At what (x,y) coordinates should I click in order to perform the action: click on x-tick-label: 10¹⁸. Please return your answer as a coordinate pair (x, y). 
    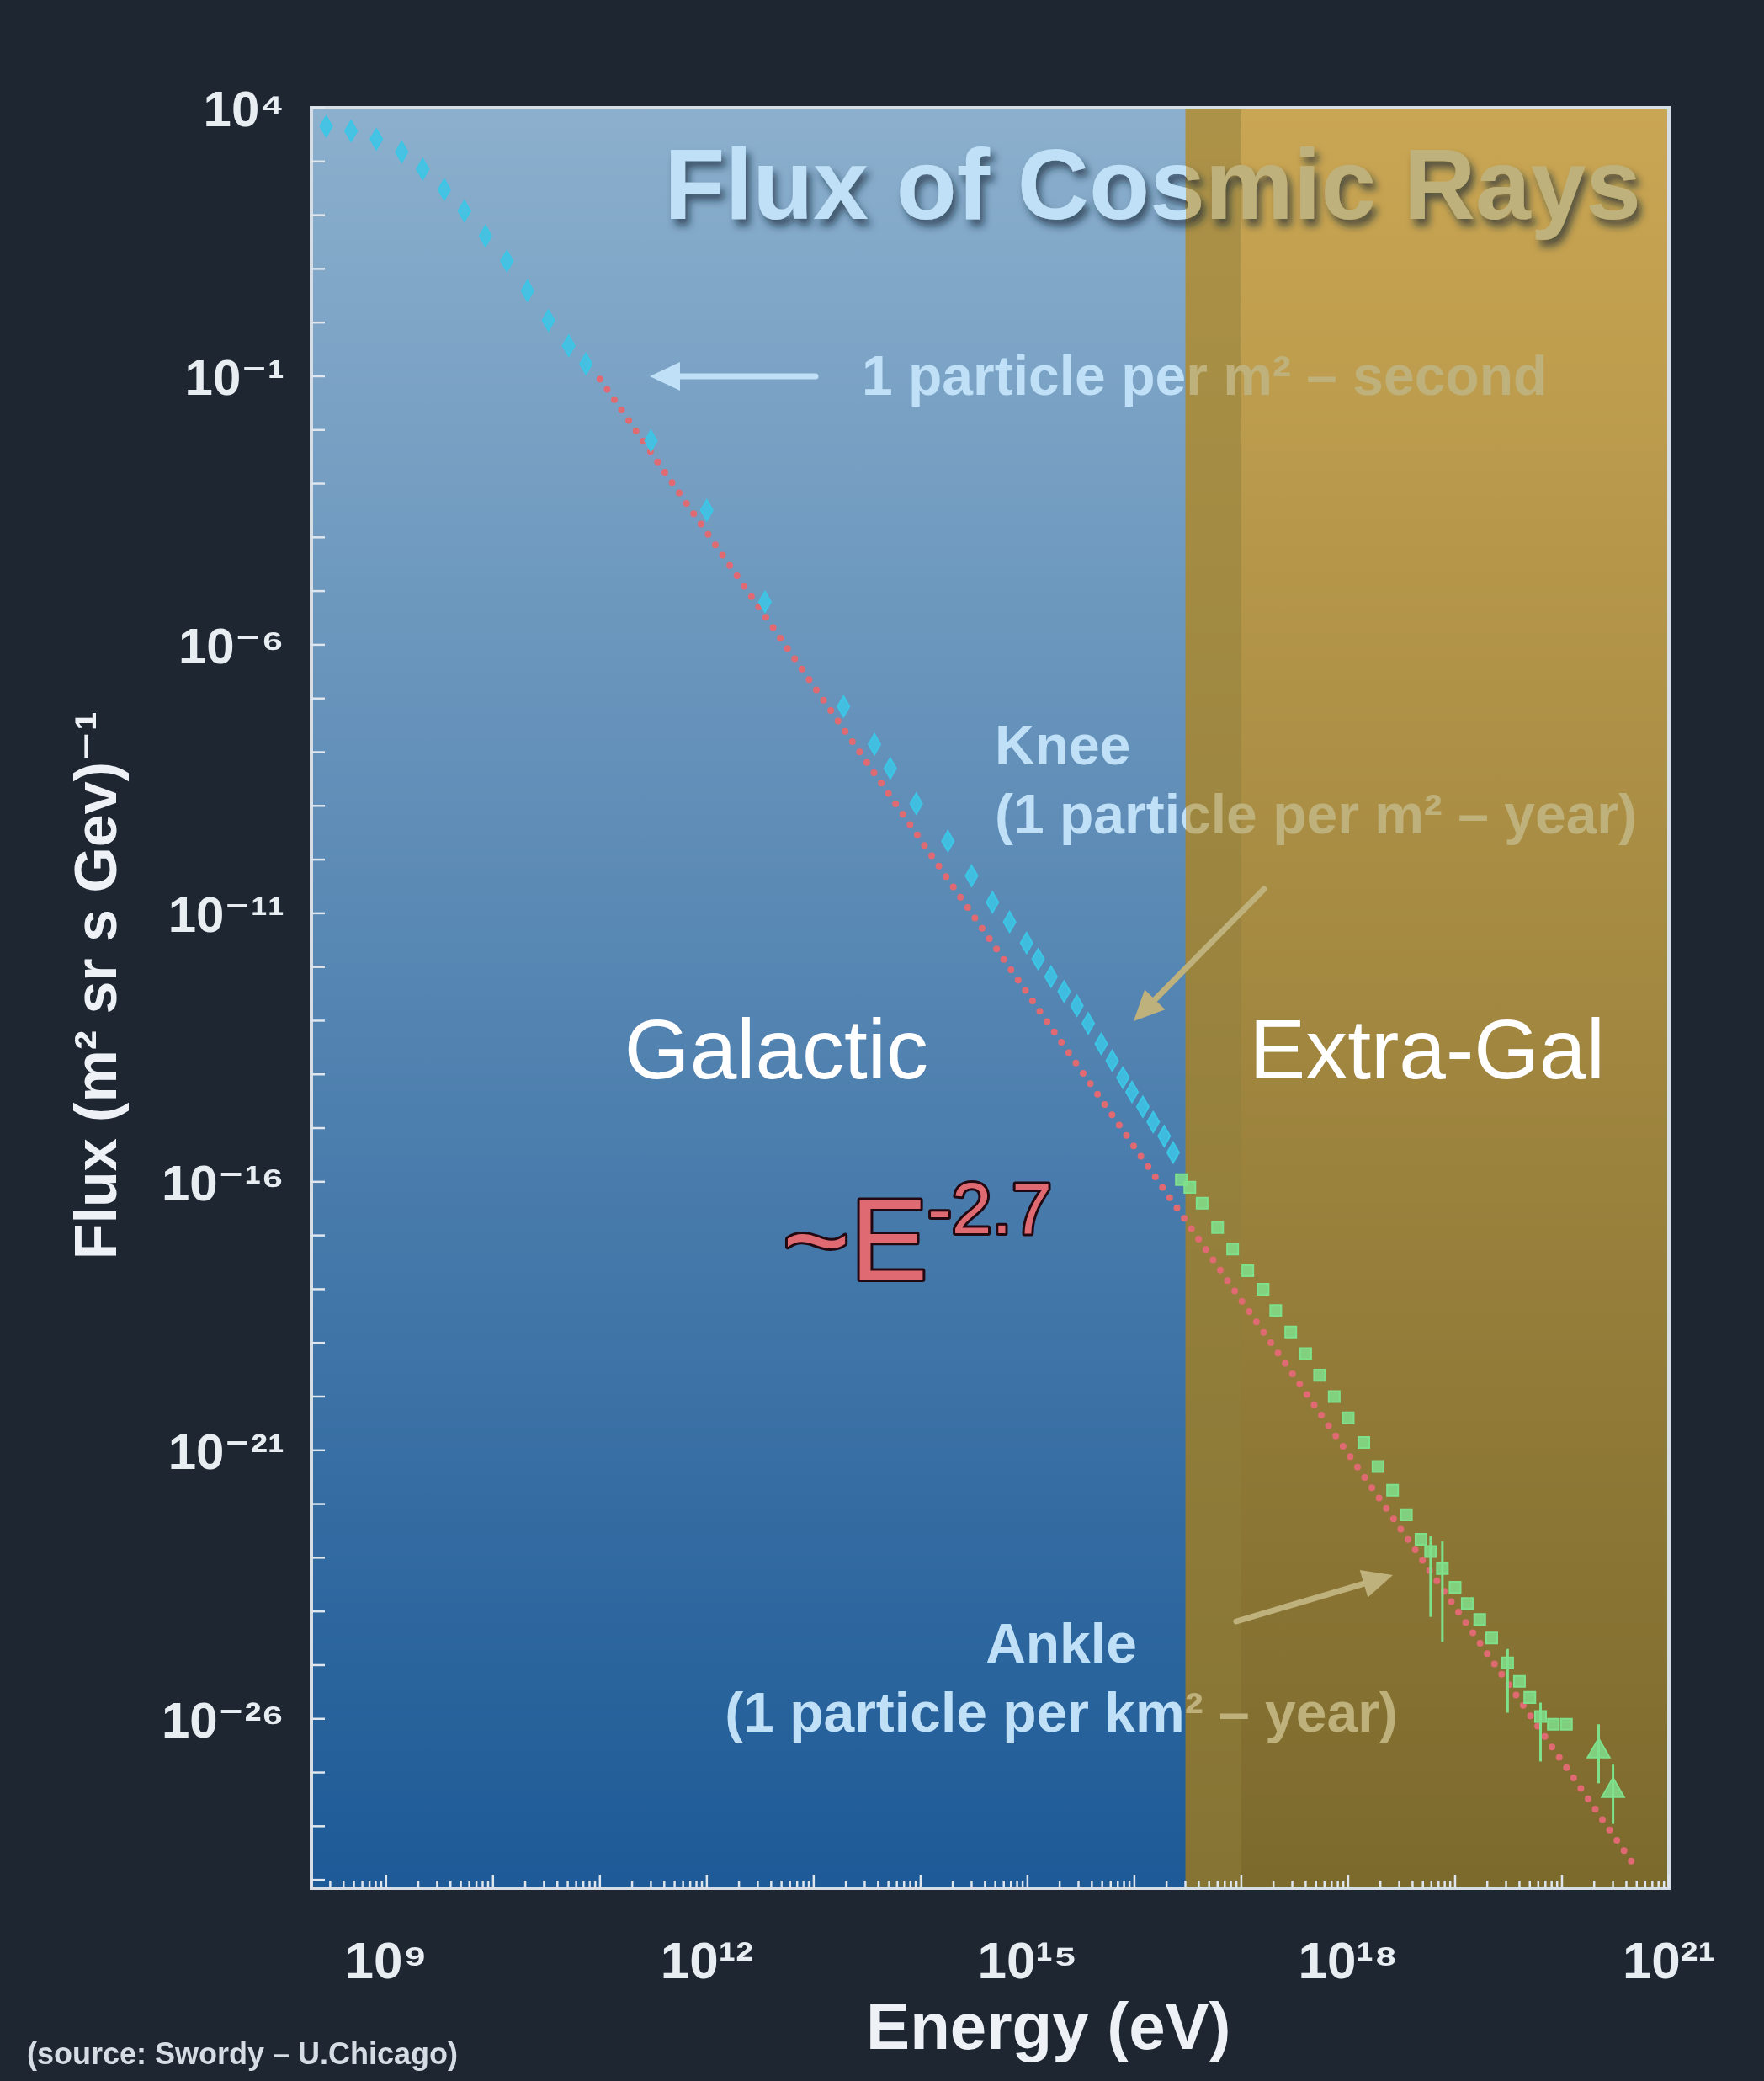
    Looking at the image, I should click on (1349, 1960).